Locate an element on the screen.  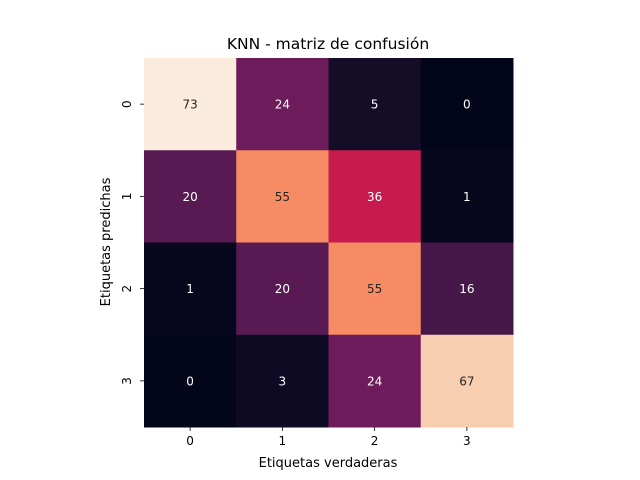
heatmap-cell-value-3-1: 3 is located at coordinates (283, 381).